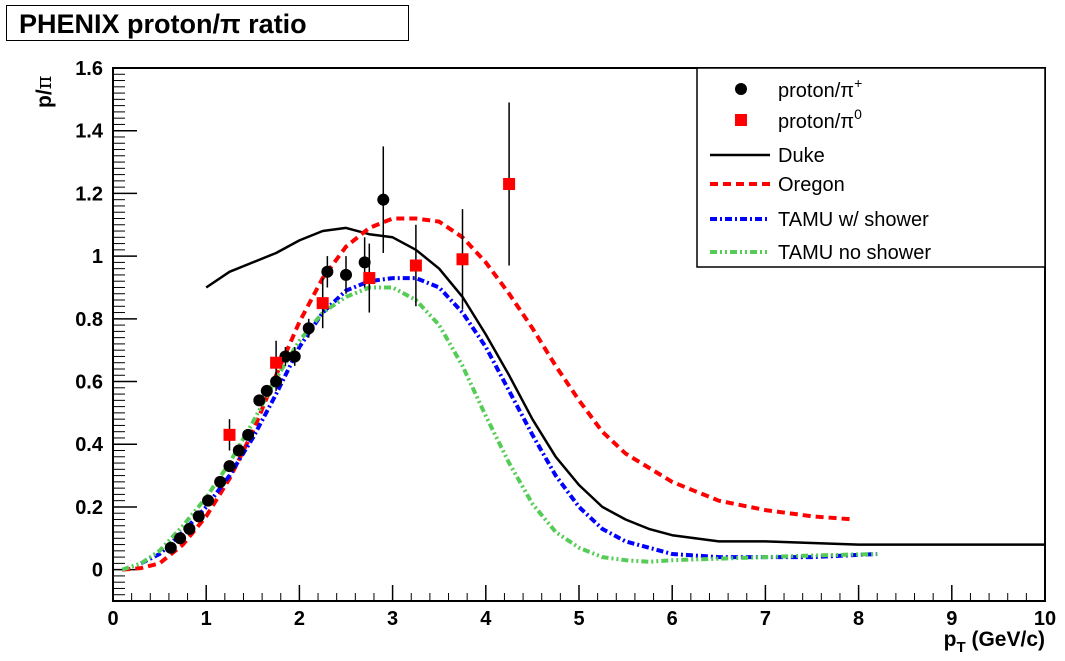  I want to click on x-tick-label: 2, so click(299, 619).